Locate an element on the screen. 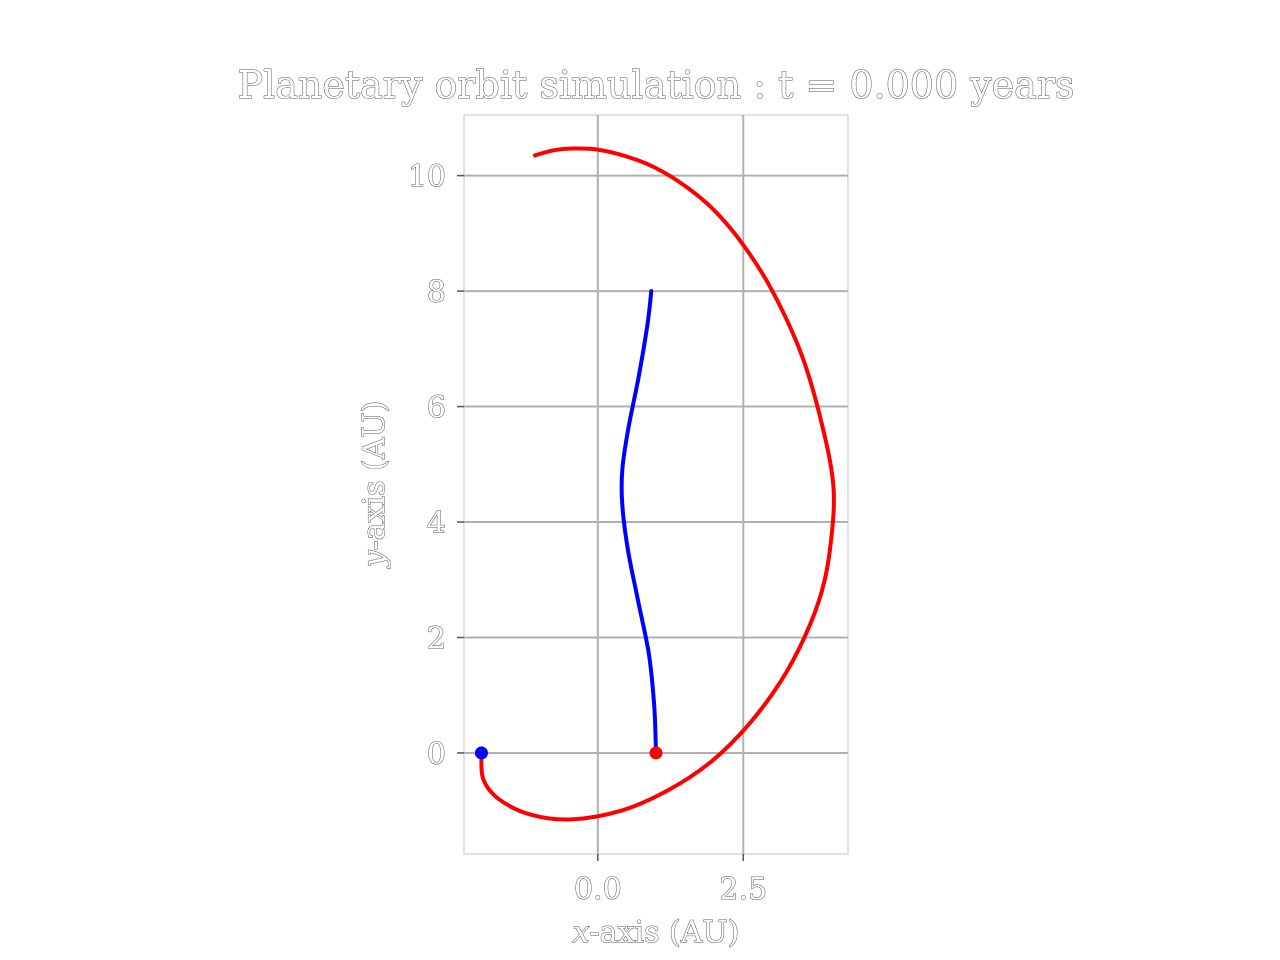 This screenshot has width=1280, height=960. y-tick-label: 0 is located at coordinates (436, 754).